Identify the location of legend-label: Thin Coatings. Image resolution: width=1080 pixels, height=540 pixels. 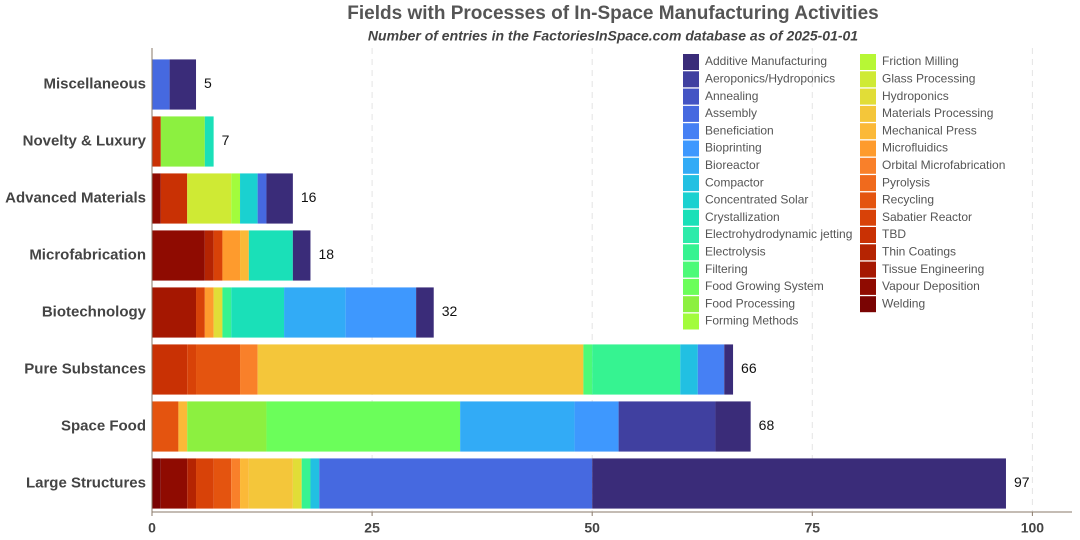
(919, 251).